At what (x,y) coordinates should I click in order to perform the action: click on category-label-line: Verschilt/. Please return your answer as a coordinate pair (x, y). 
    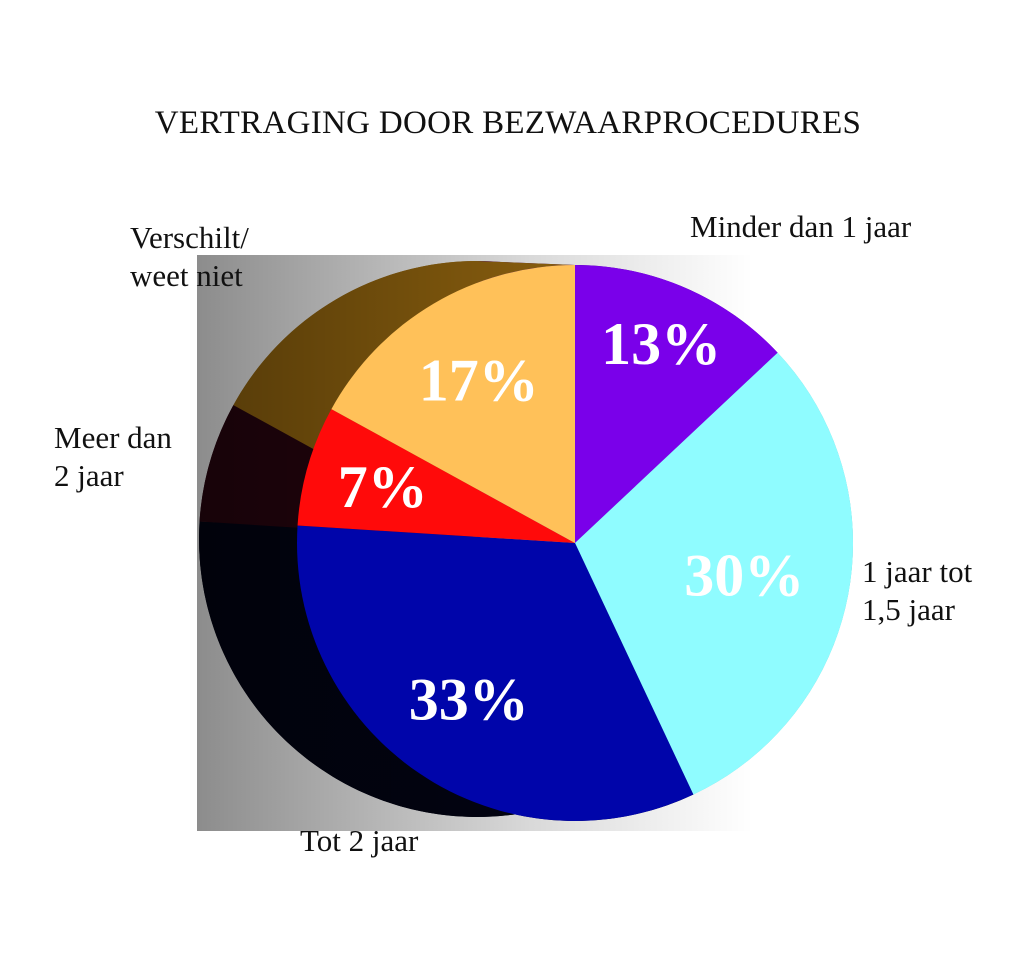
    Looking at the image, I should click on (189, 237).